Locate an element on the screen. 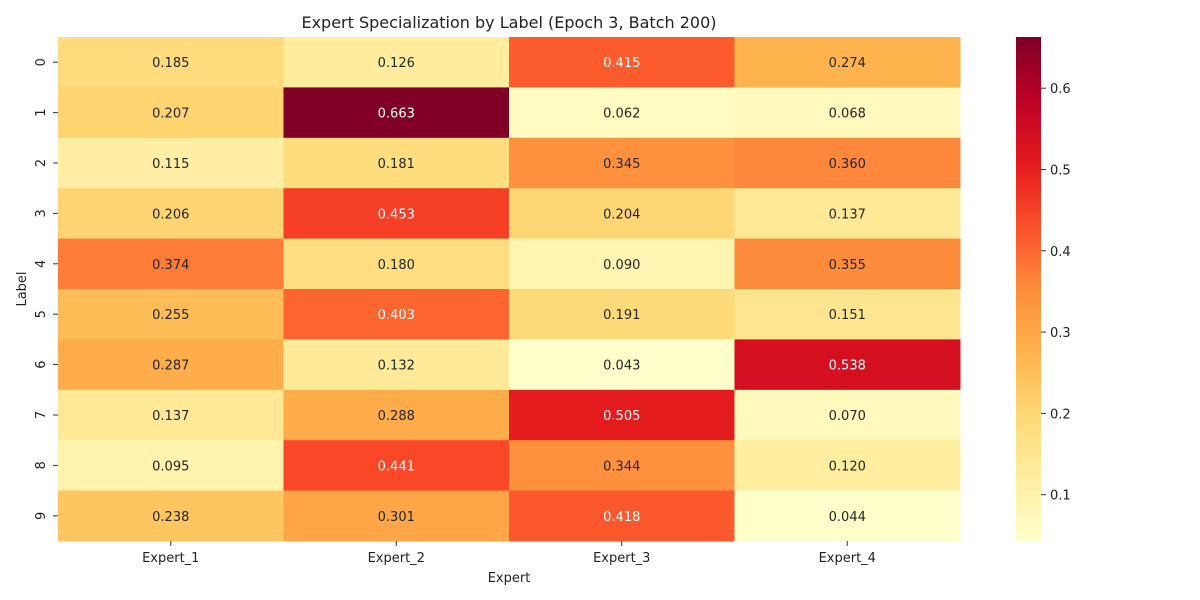 The width and height of the screenshot is (1200, 600). cell-value-label: 0.132 is located at coordinates (396, 366).